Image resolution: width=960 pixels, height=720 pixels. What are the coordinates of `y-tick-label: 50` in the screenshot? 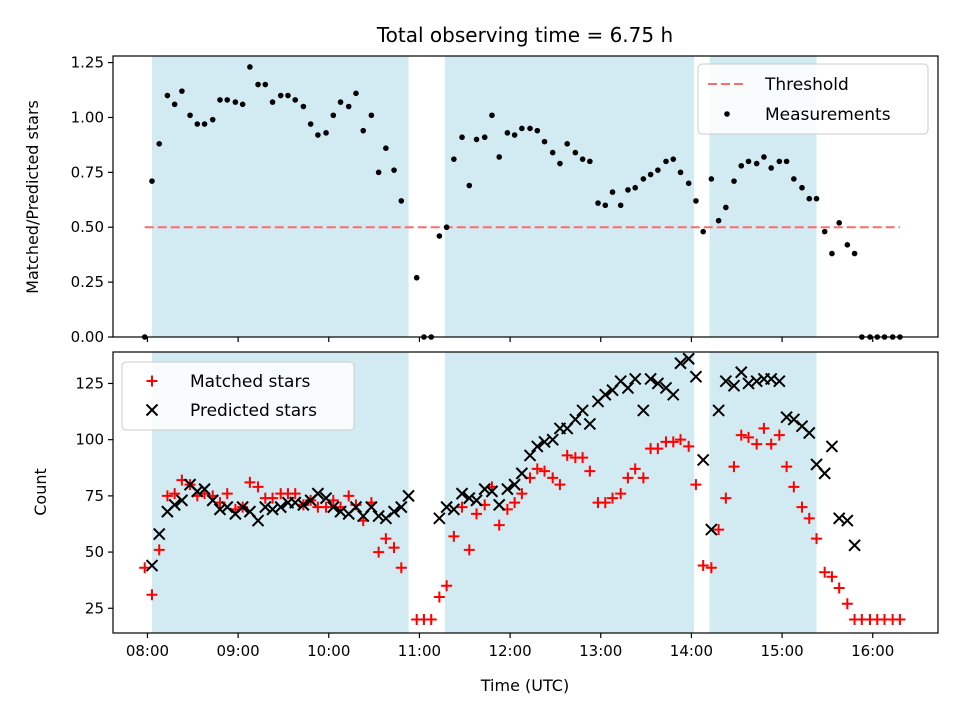 It's located at (94, 552).